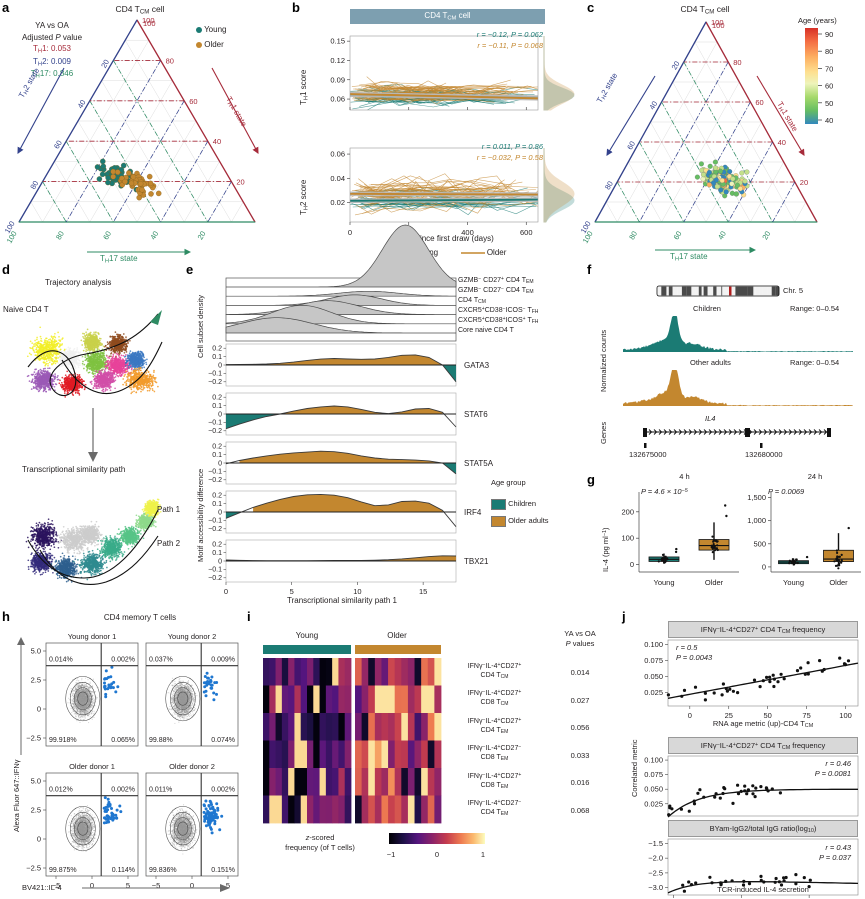 Image resolution: width=865 pixels, height=899 pixels. What do you see at coordinates (494, 700) in the screenshot?
I see `row-label: IFNγ−IL-4+CD27+CD8 TCM` at bounding box center [494, 700].